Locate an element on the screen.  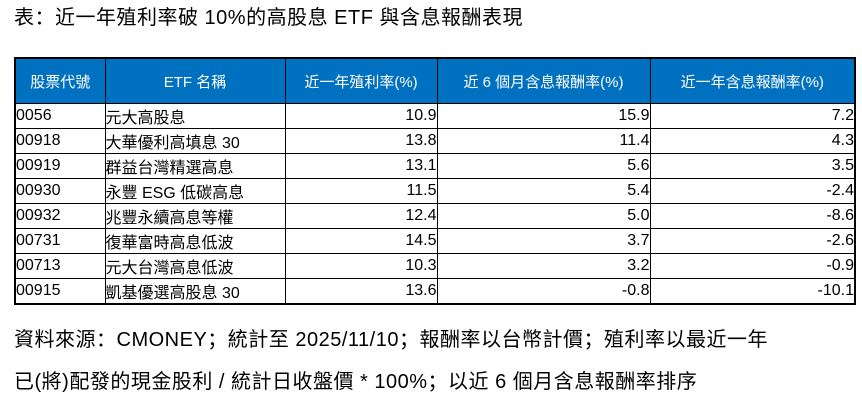
yield-1y: 13.6 is located at coordinates (361, 291).